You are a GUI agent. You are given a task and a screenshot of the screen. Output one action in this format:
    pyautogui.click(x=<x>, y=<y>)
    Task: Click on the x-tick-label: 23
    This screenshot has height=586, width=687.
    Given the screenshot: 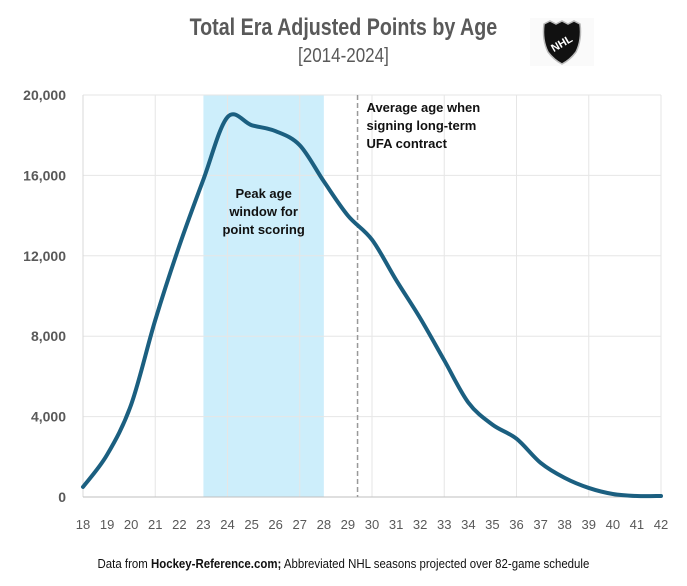 What is the action you would take?
    pyautogui.click(x=203, y=524)
    